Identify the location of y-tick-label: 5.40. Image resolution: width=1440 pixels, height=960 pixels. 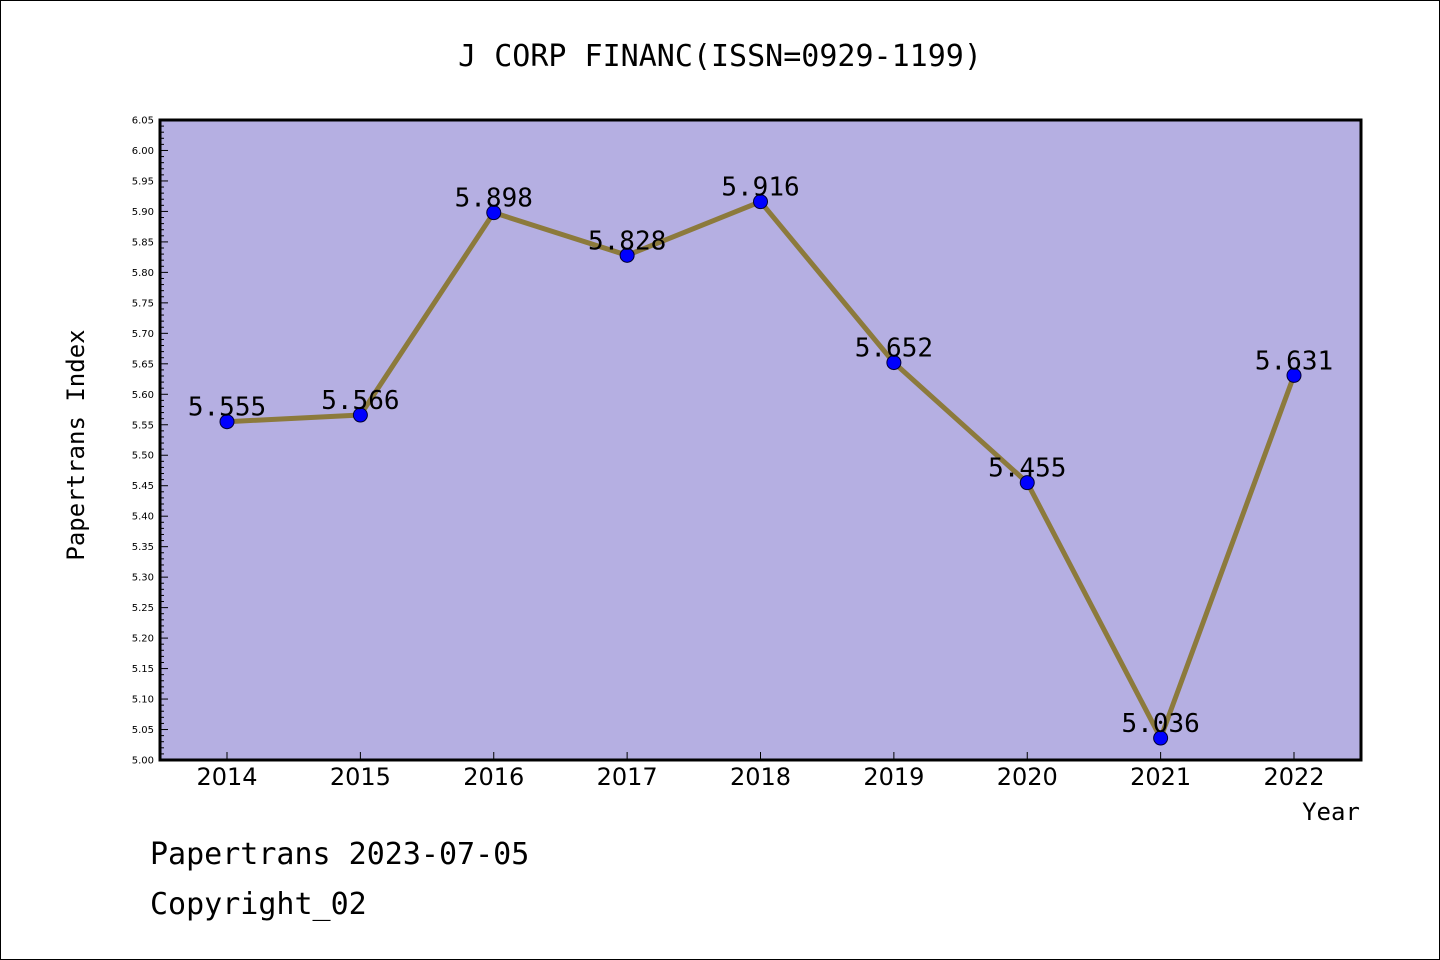
(143, 517).